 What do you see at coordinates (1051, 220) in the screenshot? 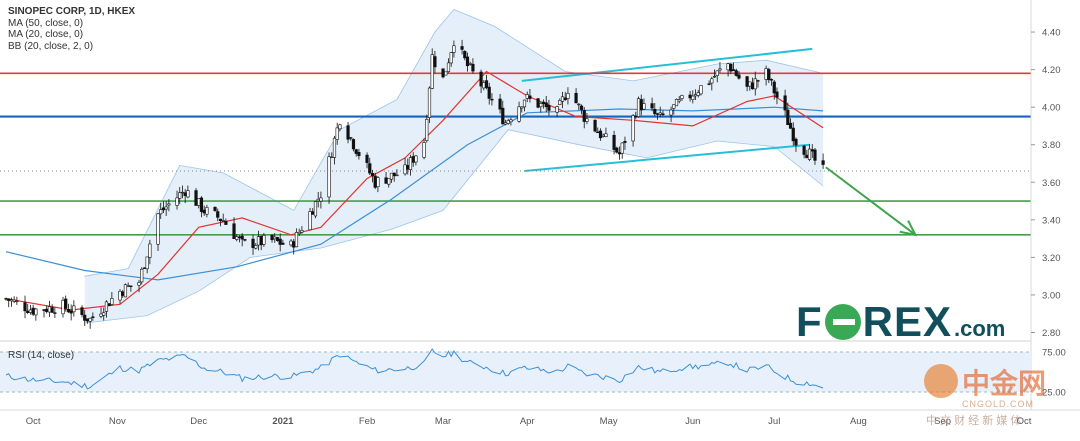
I see `y-tick-label: 3.40` at bounding box center [1051, 220].